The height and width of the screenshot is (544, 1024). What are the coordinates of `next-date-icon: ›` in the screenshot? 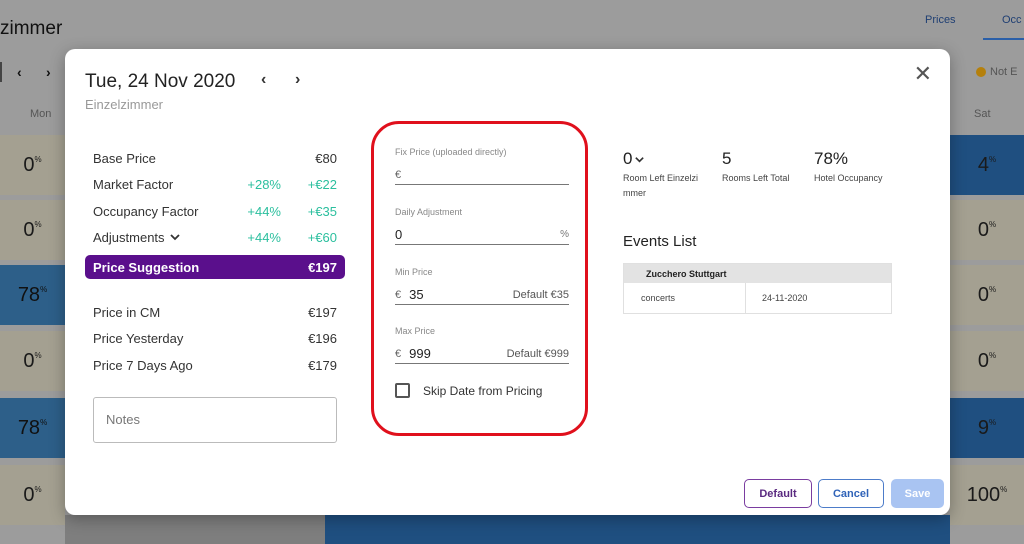 It's located at (298, 79).